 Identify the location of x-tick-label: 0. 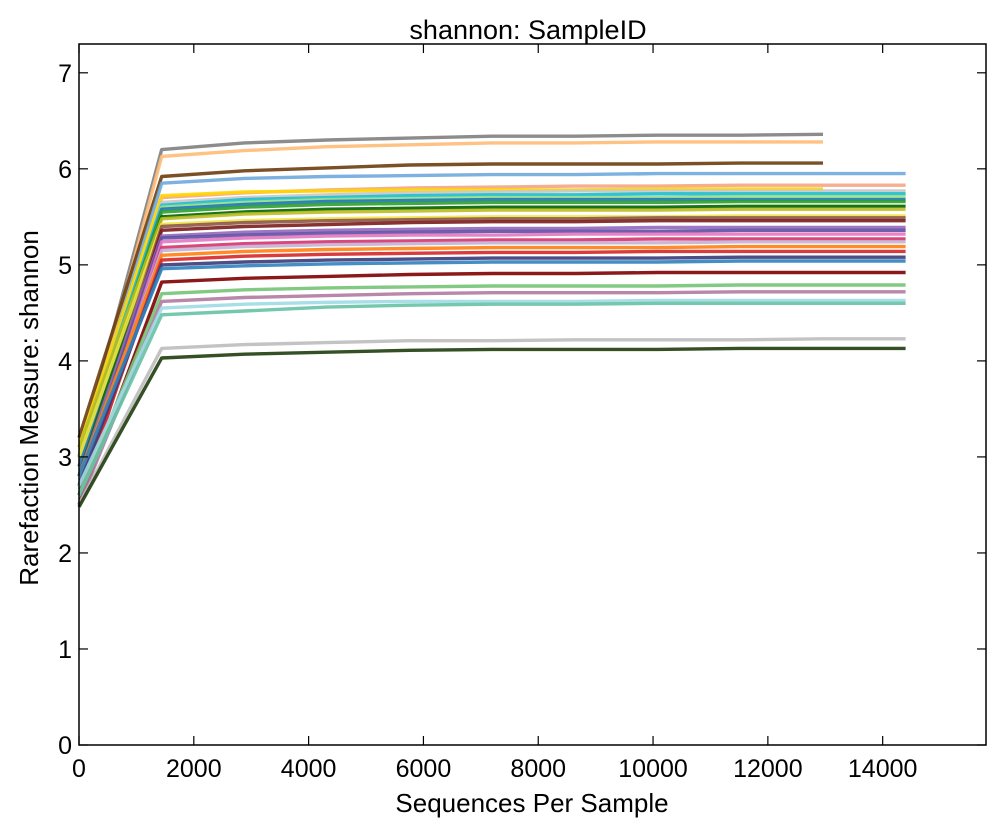
(79, 769).